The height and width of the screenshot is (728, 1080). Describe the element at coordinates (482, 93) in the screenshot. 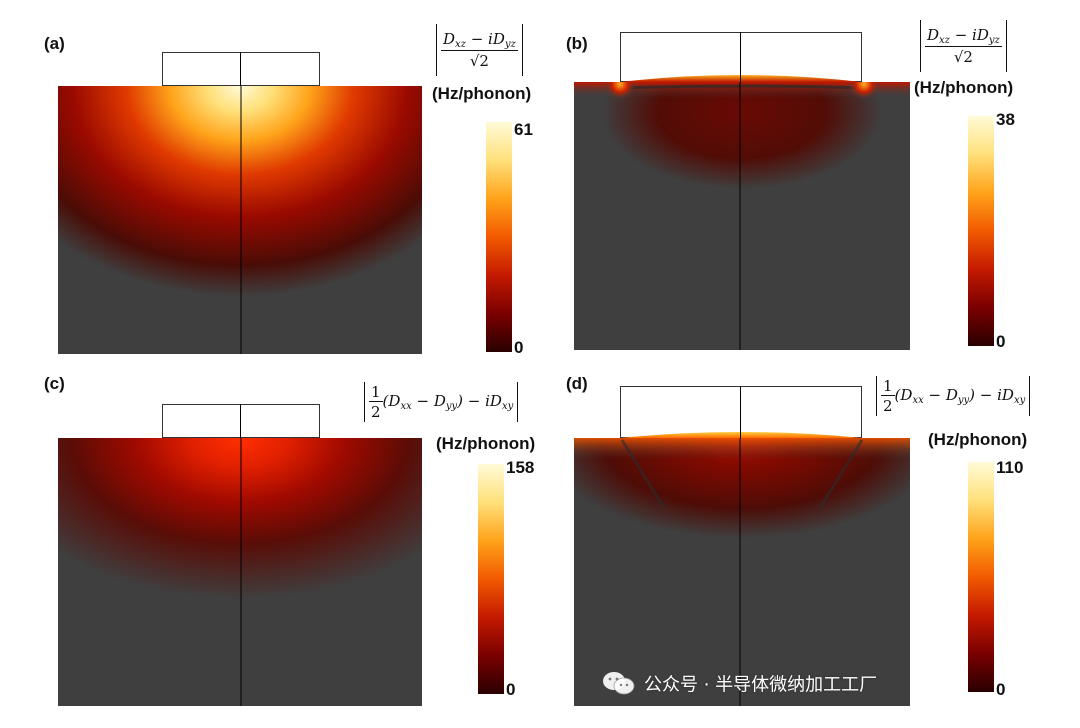

I see `unit-label-a: (Hz/phonon)` at that location.